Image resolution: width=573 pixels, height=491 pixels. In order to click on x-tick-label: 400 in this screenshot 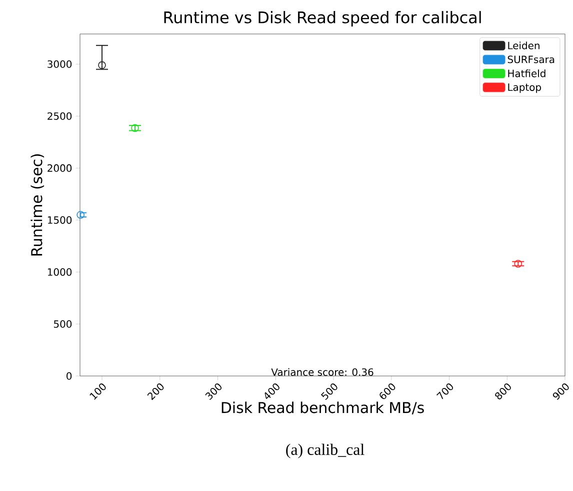, I will do `click(272, 391)`.